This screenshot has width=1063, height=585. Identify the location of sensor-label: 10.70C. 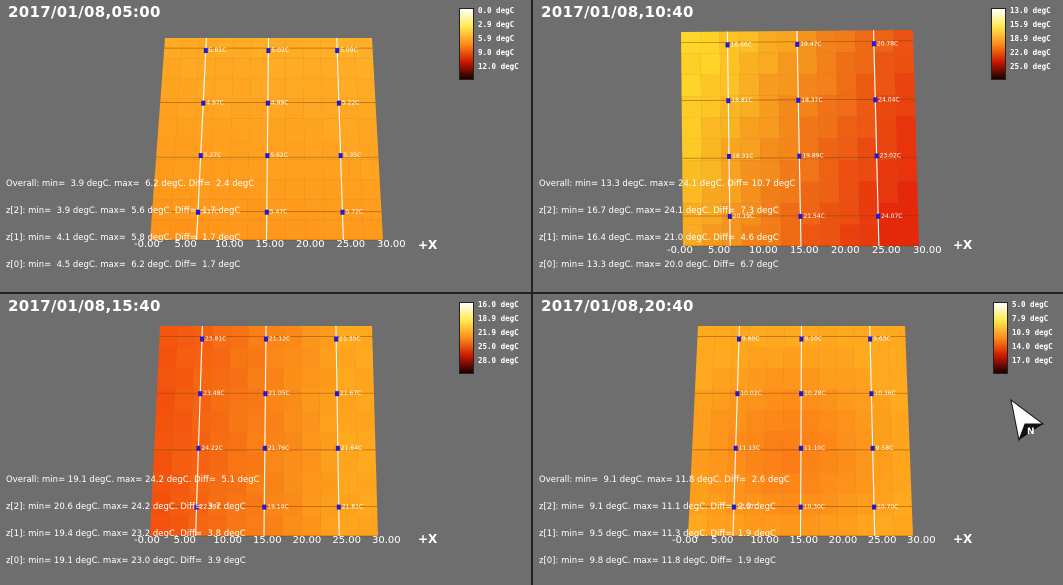
(887, 507).